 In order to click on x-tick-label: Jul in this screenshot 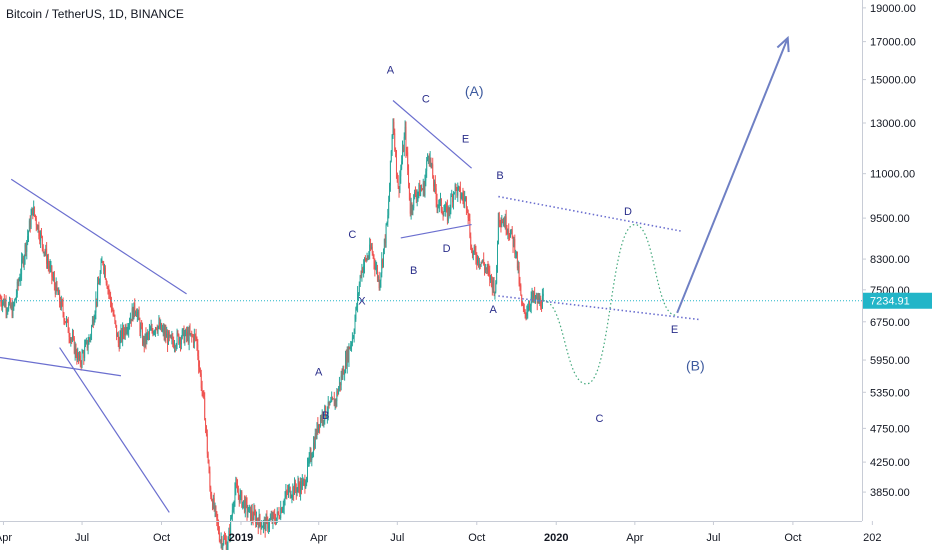, I will do `click(713, 538)`.